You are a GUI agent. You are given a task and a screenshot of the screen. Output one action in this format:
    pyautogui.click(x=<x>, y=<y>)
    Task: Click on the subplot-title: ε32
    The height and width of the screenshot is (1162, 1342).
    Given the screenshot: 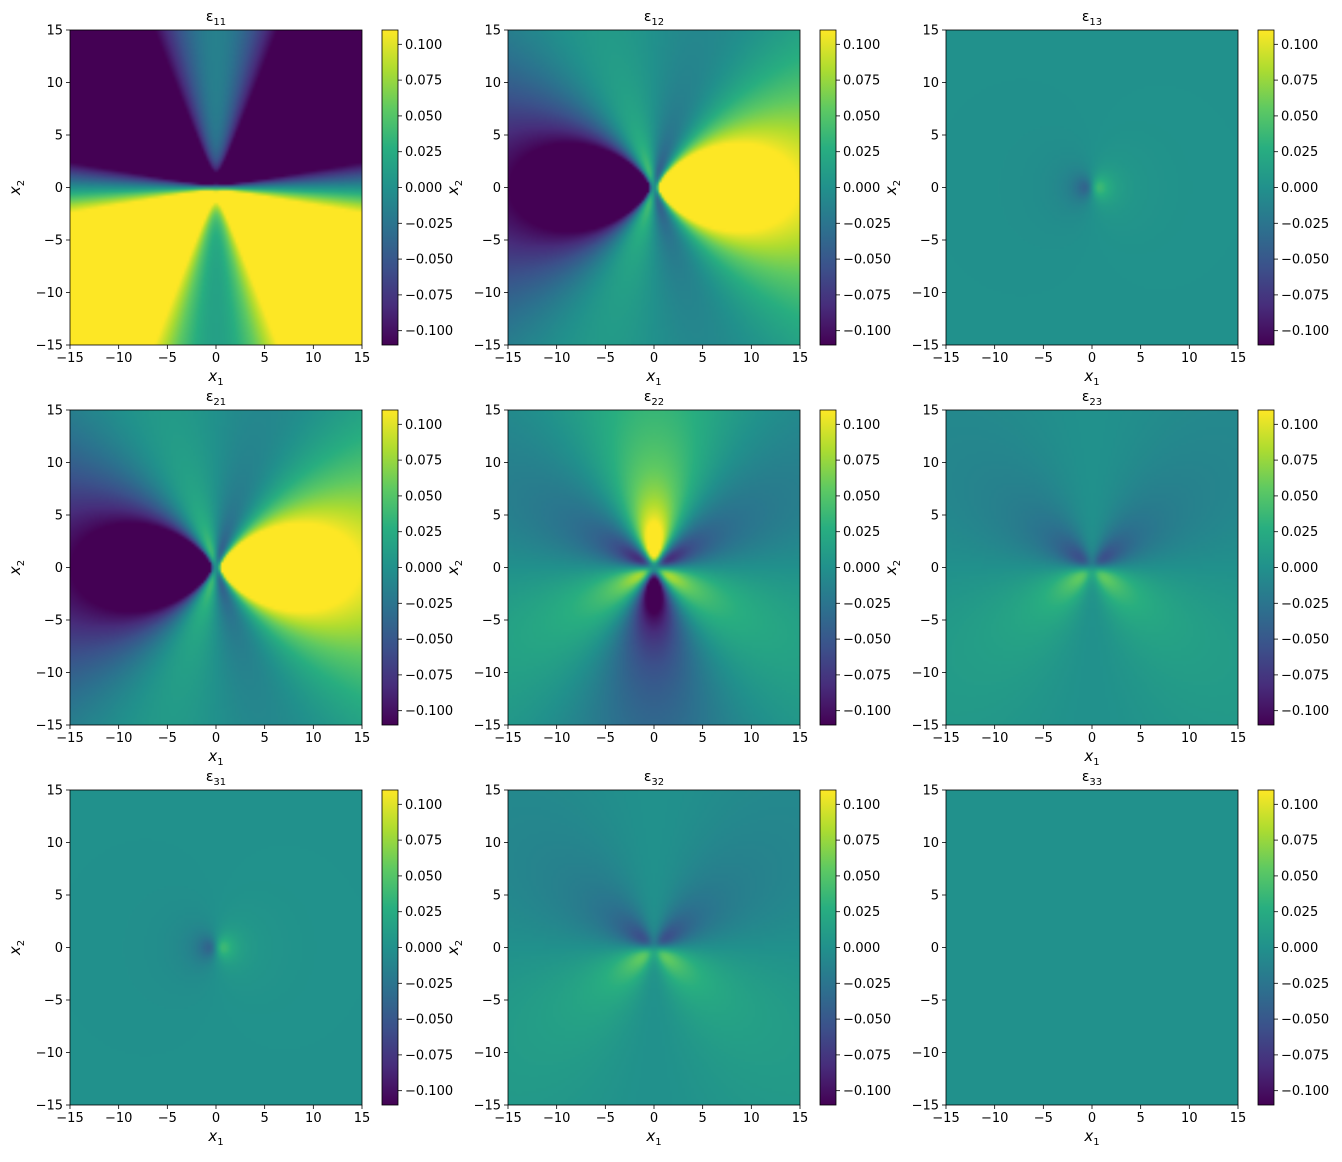 What is the action you would take?
    pyautogui.click(x=654, y=778)
    